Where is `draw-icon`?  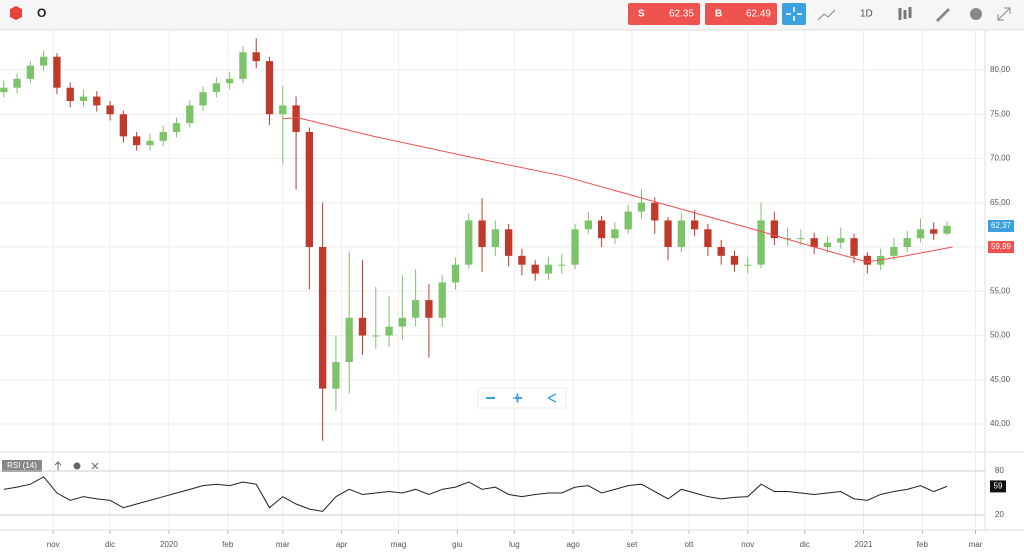
draw-icon is located at coordinates (943, 15).